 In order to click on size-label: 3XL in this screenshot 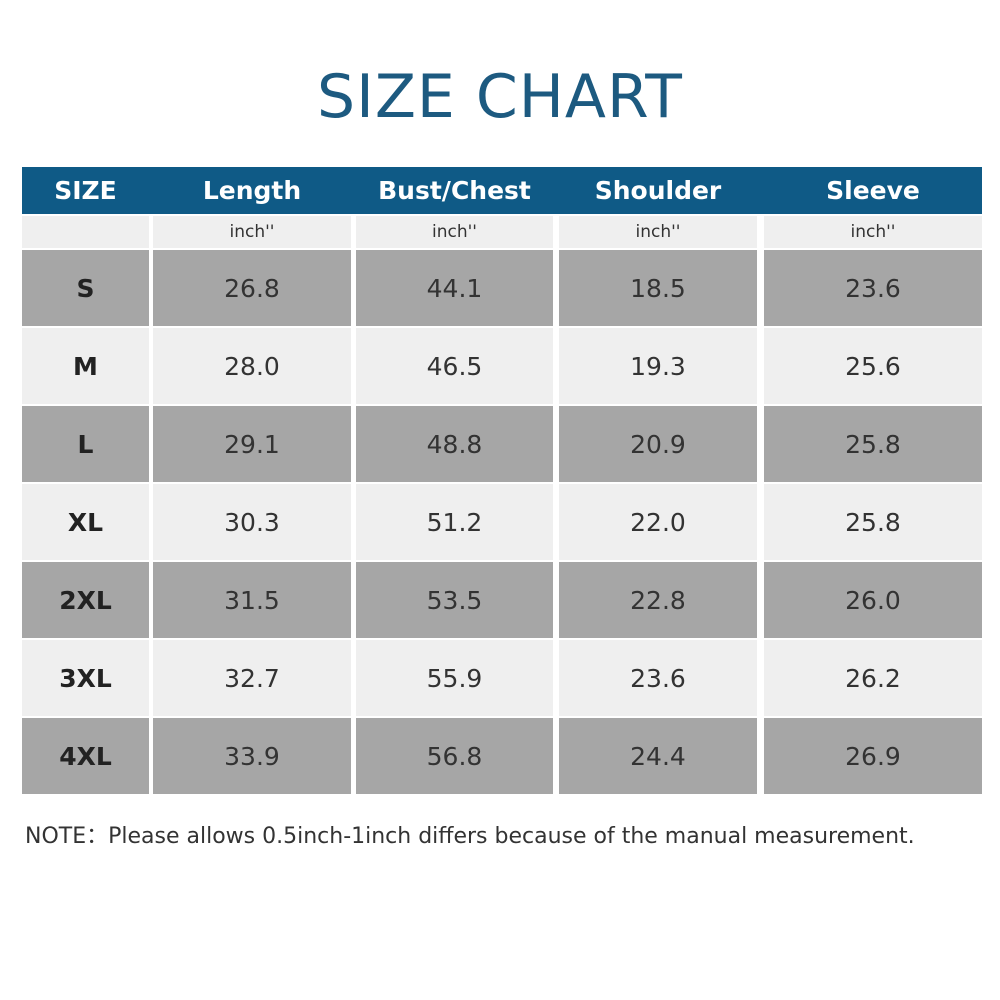, I will do `click(85, 678)`.